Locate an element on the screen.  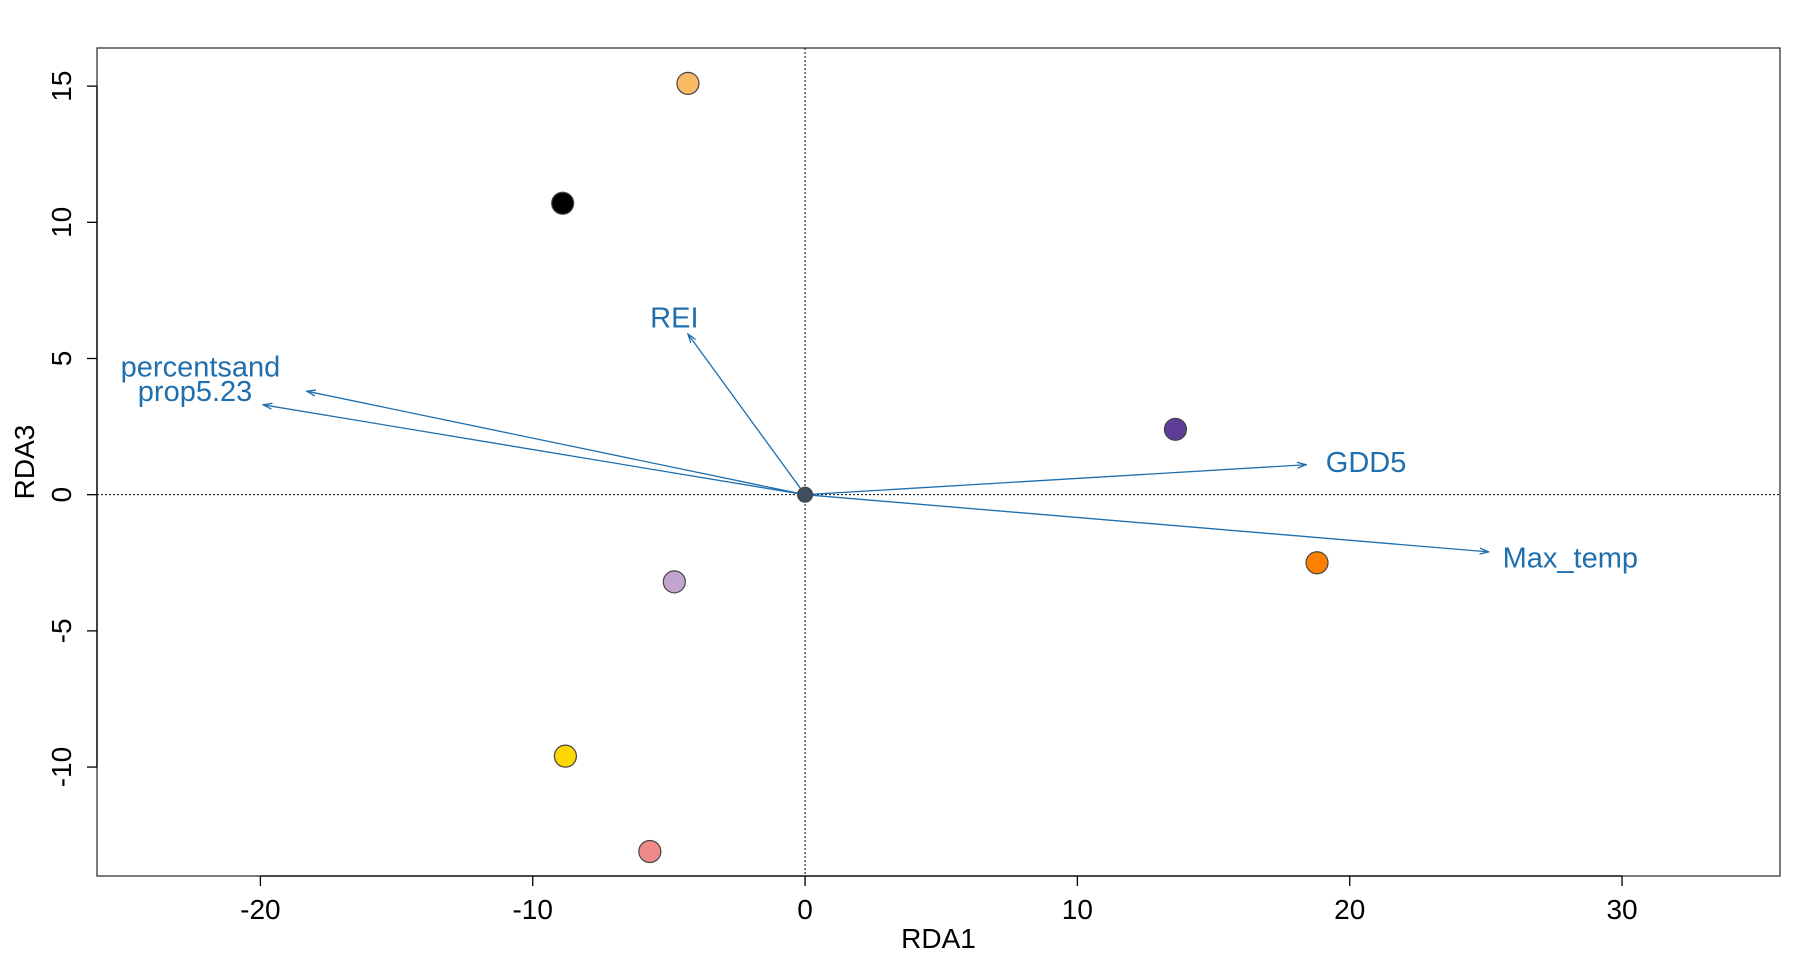
x-tick-label: 30 is located at coordinates (1621, 909).